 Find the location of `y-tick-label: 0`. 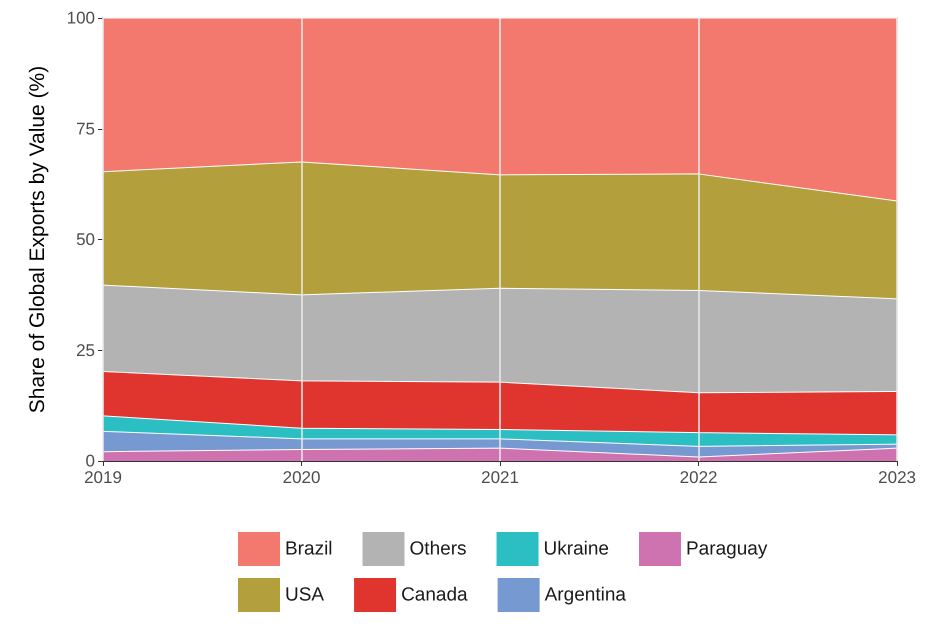

y-tick-label: 0 is located at coordinates (90, 461).